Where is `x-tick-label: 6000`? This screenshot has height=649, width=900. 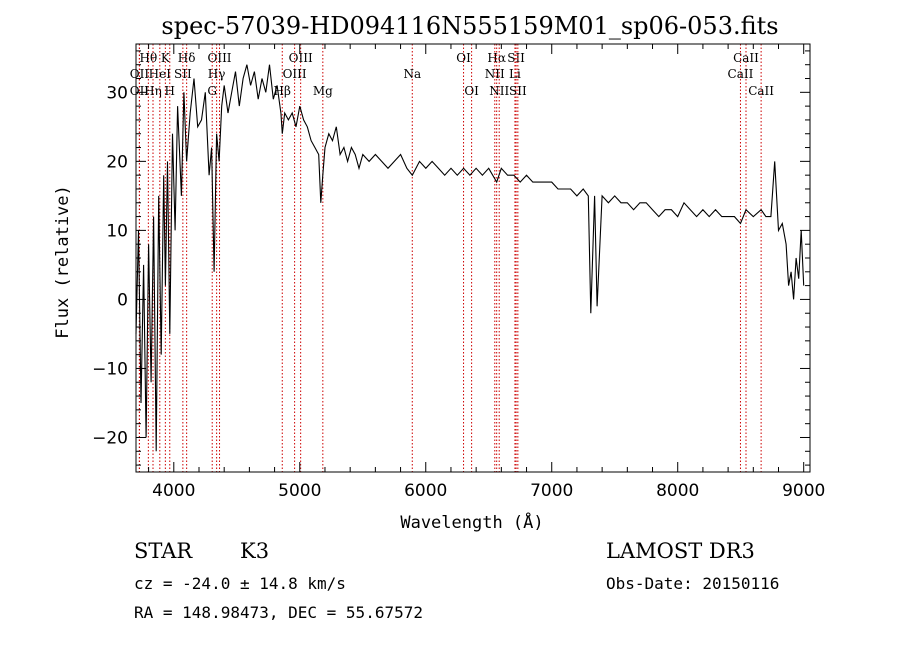 x-tick-label: 6000 is located at coordinates (425, 491).